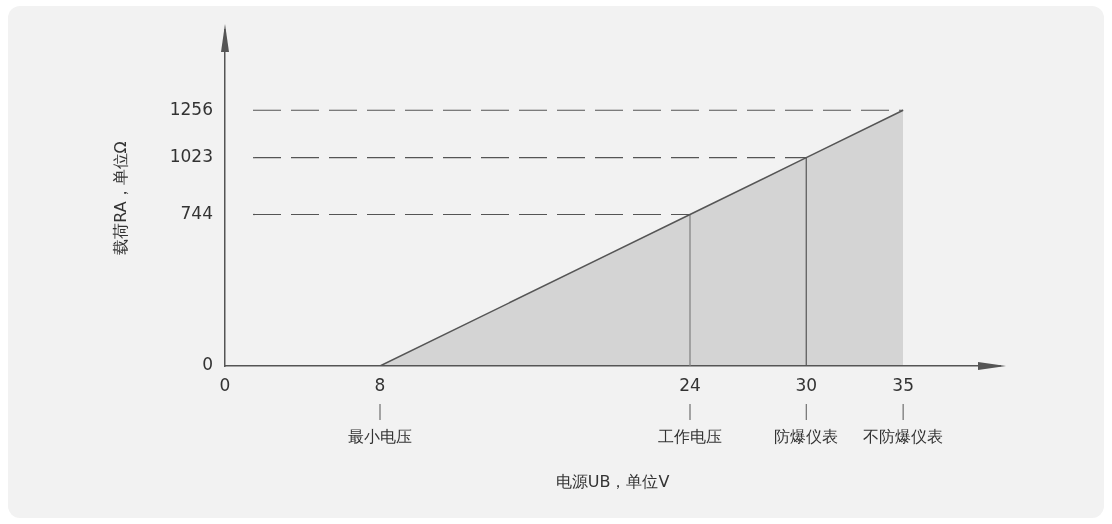 This screenshot has width=1112, height=524. What do you see at coordinates (806, 384) in the screenshot?
I see `x-tick-label: 30` at bounding box center [806, 384].